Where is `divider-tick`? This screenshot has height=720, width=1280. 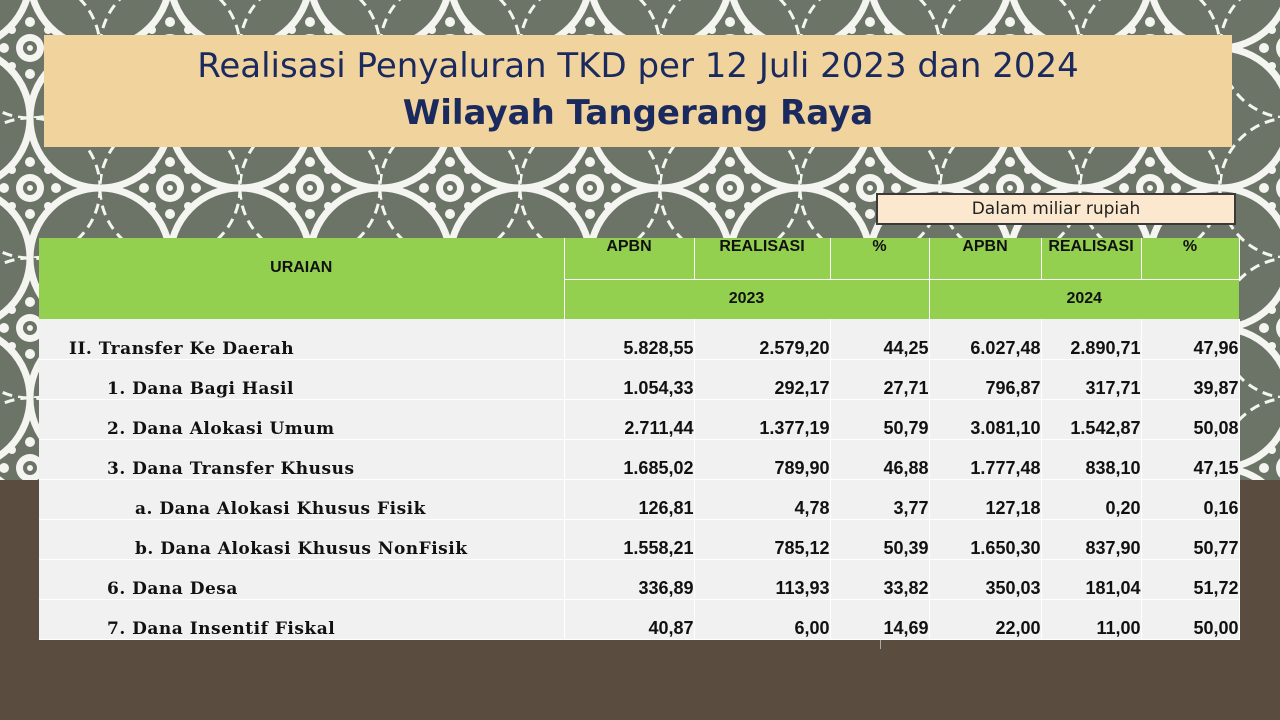
divider-tick is located at coordinates (880, 644).